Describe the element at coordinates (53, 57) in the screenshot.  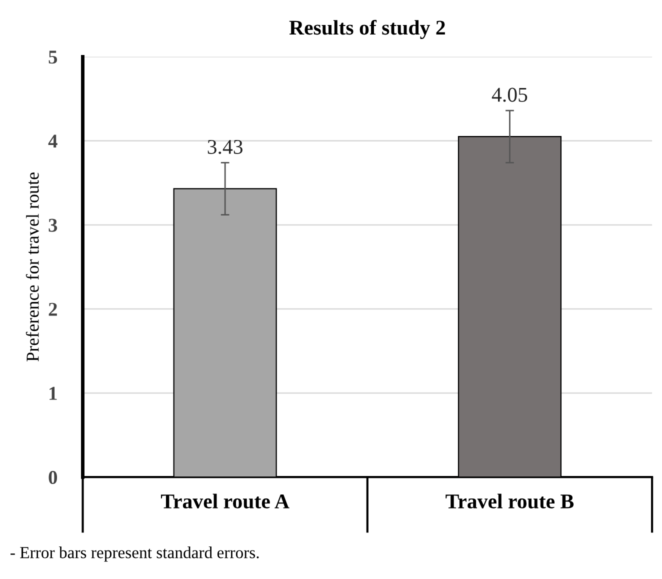
I see `y-tick-label: 5` at that location.